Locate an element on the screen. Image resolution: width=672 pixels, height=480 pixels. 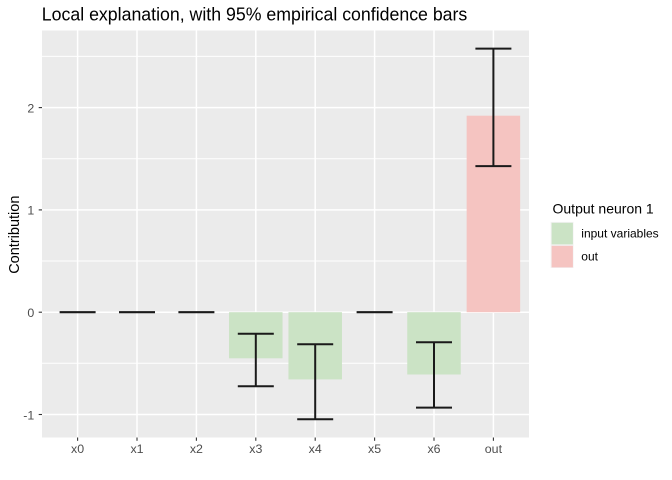
svg-text: Output neuron 1 is located at coordinates (603, 209).